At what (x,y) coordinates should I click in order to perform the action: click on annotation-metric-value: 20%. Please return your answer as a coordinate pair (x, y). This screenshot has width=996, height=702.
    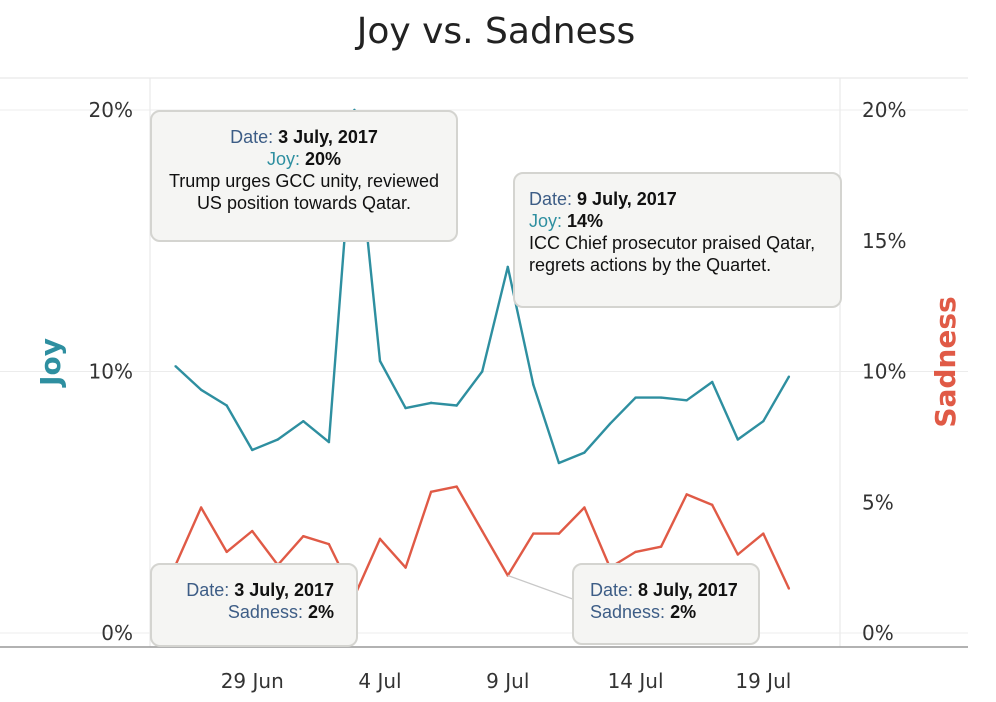
    Looking at the image, I should click on (323, 159).